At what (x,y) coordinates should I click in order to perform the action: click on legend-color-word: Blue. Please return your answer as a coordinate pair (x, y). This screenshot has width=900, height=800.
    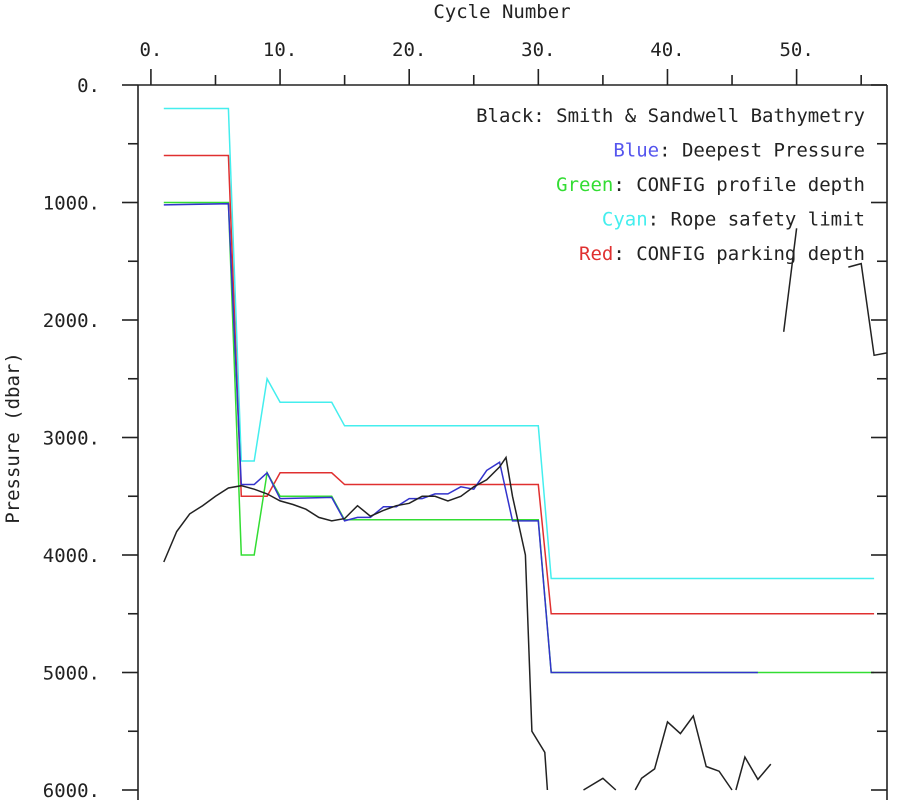
    Looking at the image, I should click on (636, 151).